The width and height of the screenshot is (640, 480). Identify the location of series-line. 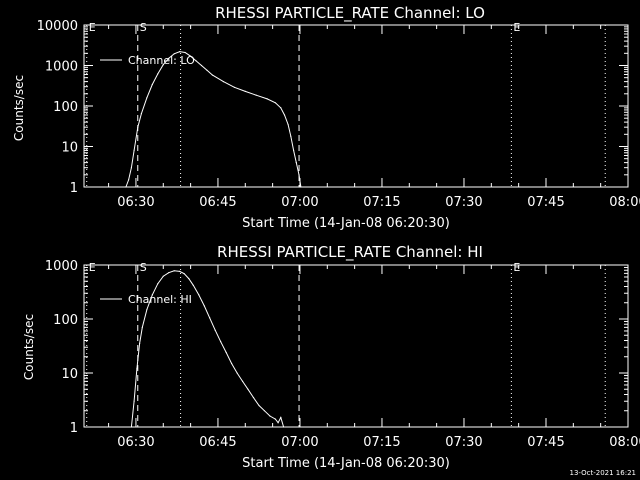
(213, 119).